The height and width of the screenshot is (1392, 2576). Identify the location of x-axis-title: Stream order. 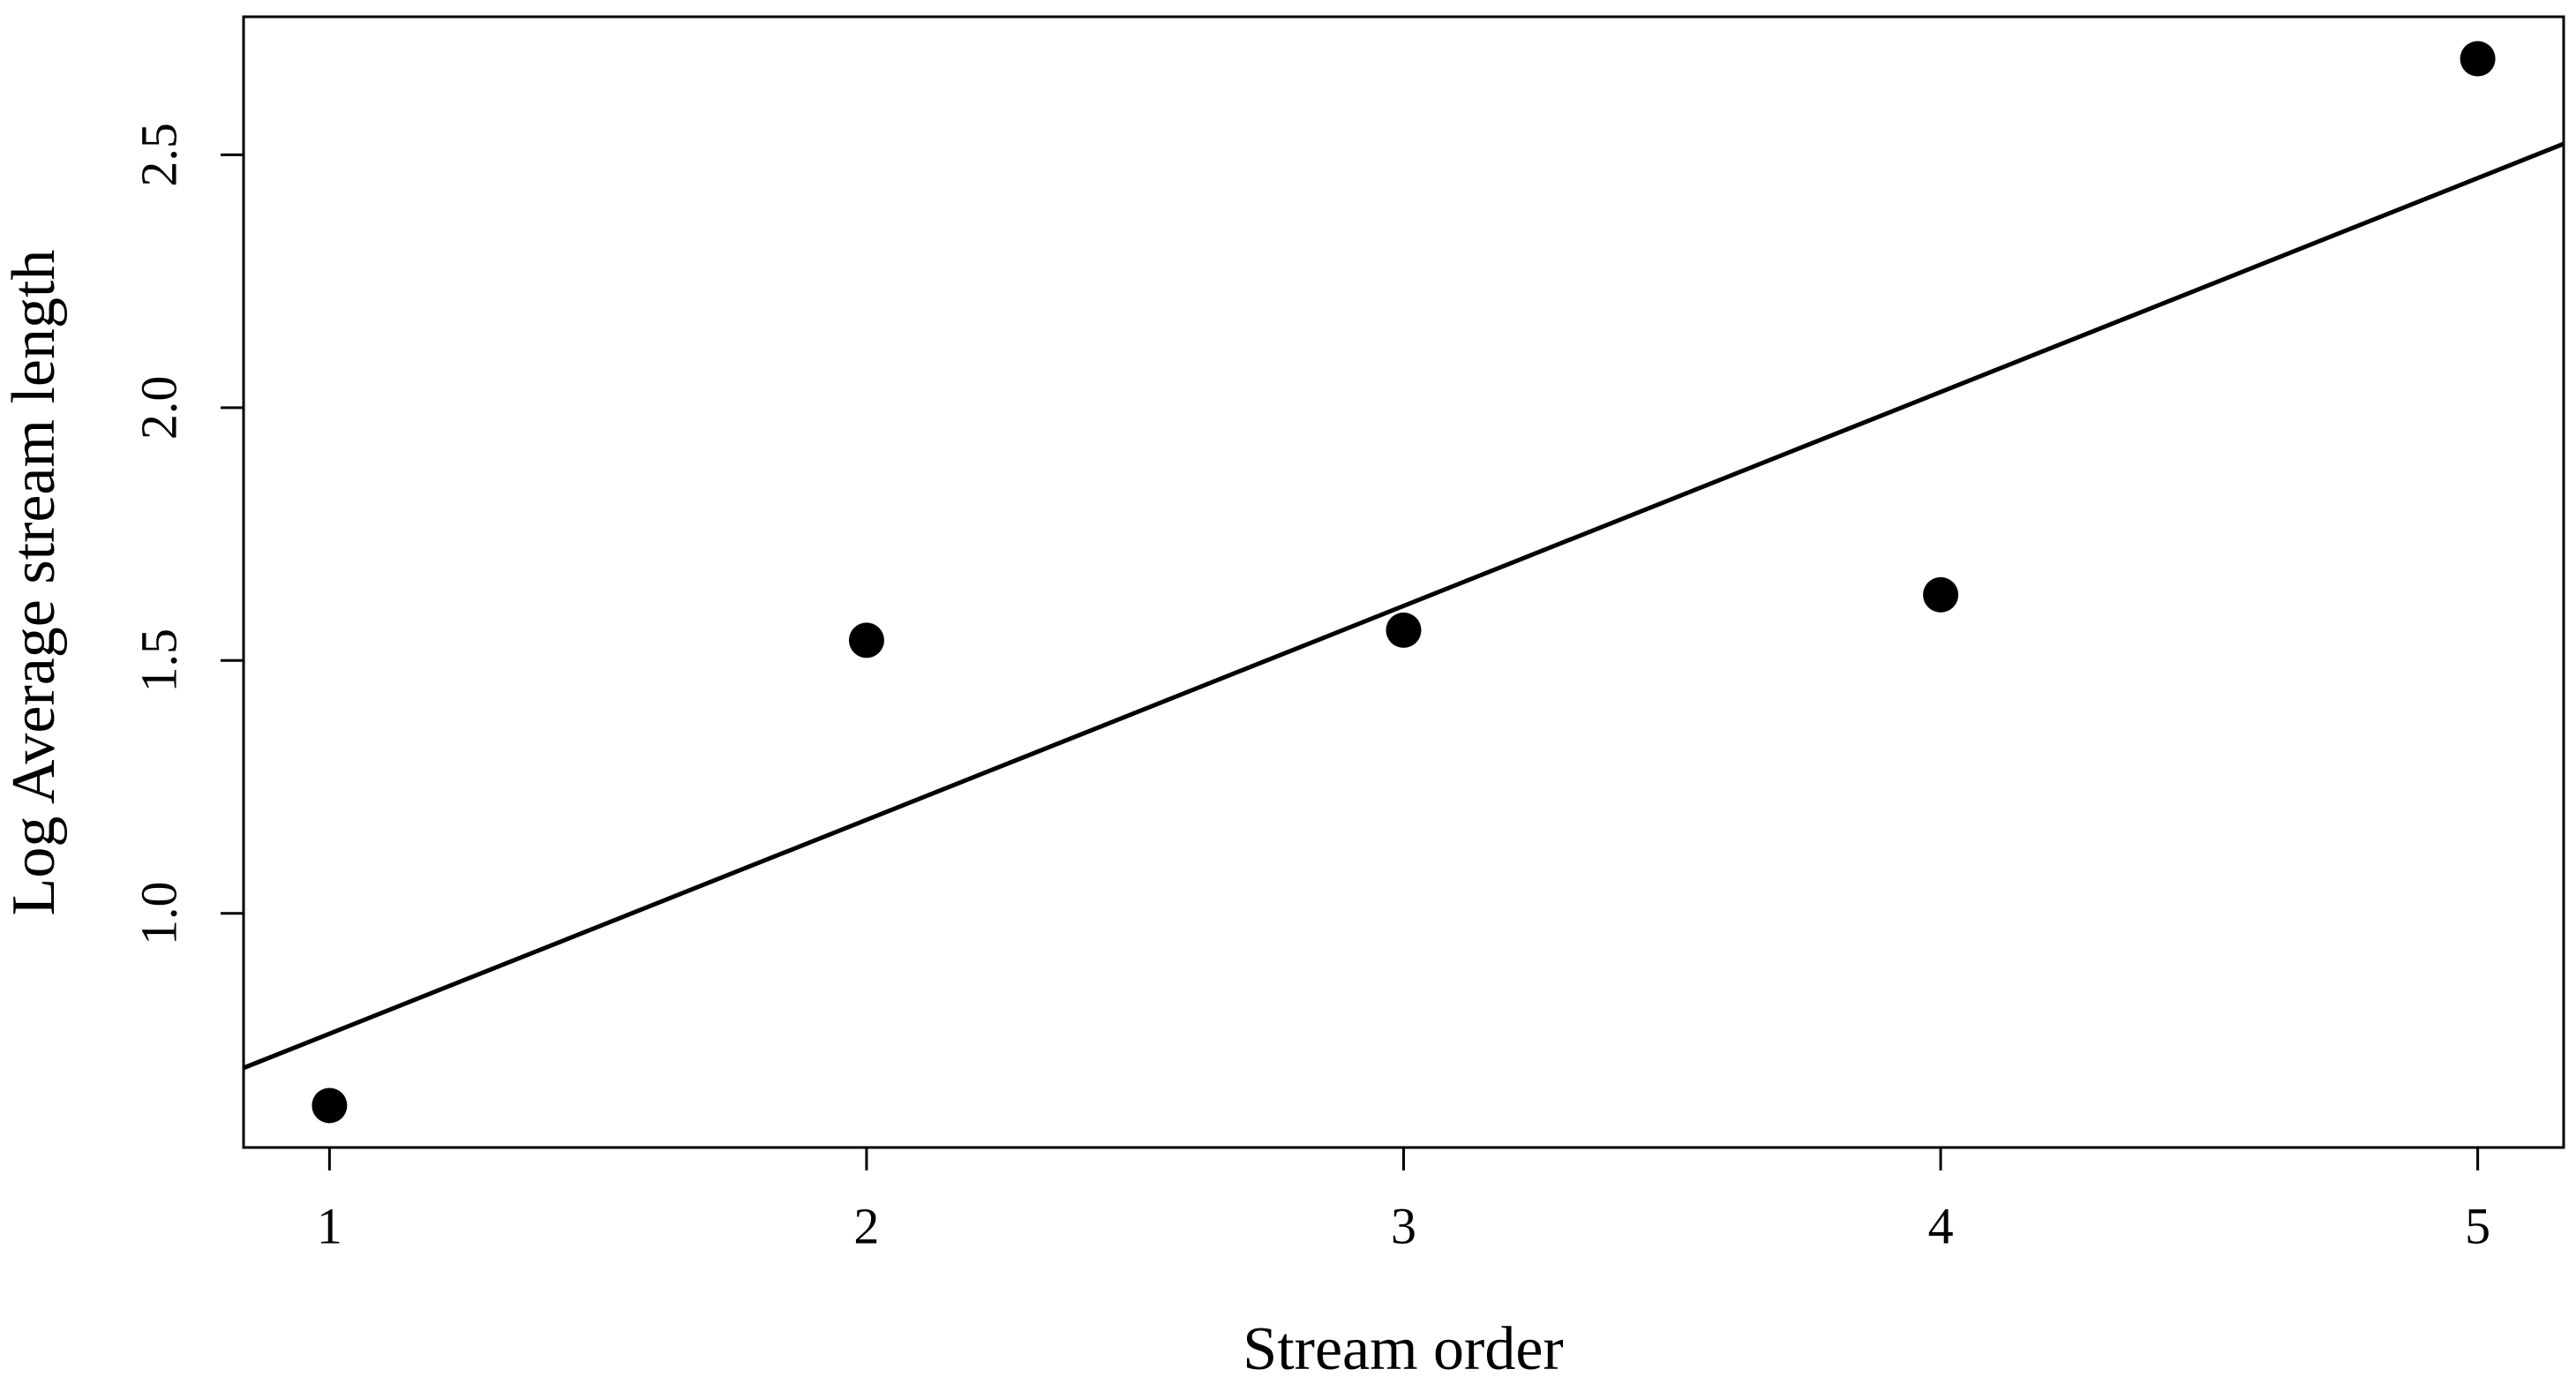
(1403, 1349).